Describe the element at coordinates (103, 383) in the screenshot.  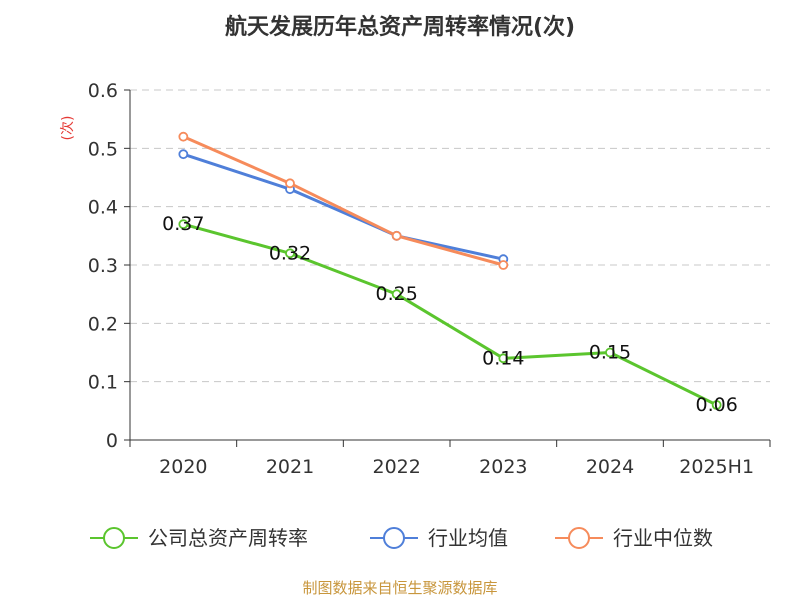
I see `y-tick-label: 0.1` at that location.